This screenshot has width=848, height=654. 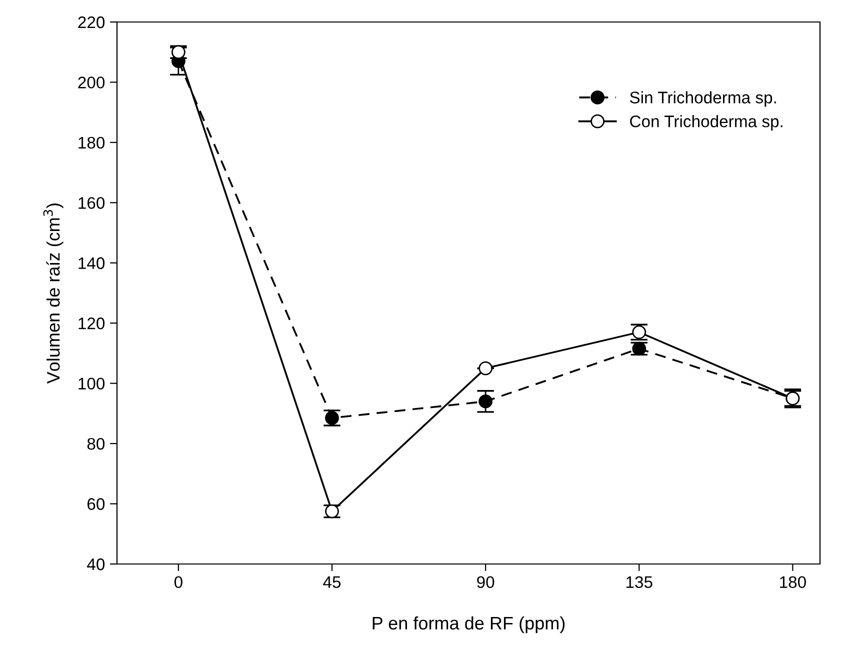 I want to click on x-axis-title: P en forma de RF (ppm), so click(x=468, y=625).